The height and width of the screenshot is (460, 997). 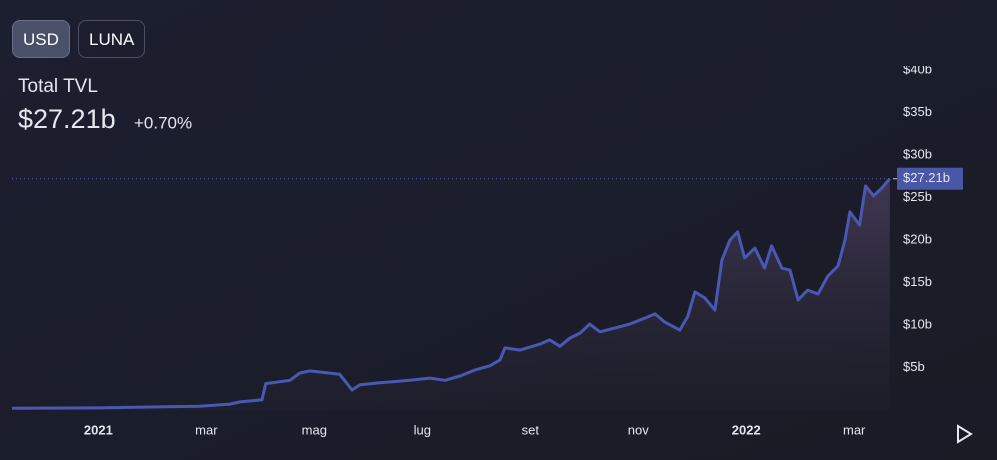 I want to click on x-tick-label: mag, so click(x=314, y=429).